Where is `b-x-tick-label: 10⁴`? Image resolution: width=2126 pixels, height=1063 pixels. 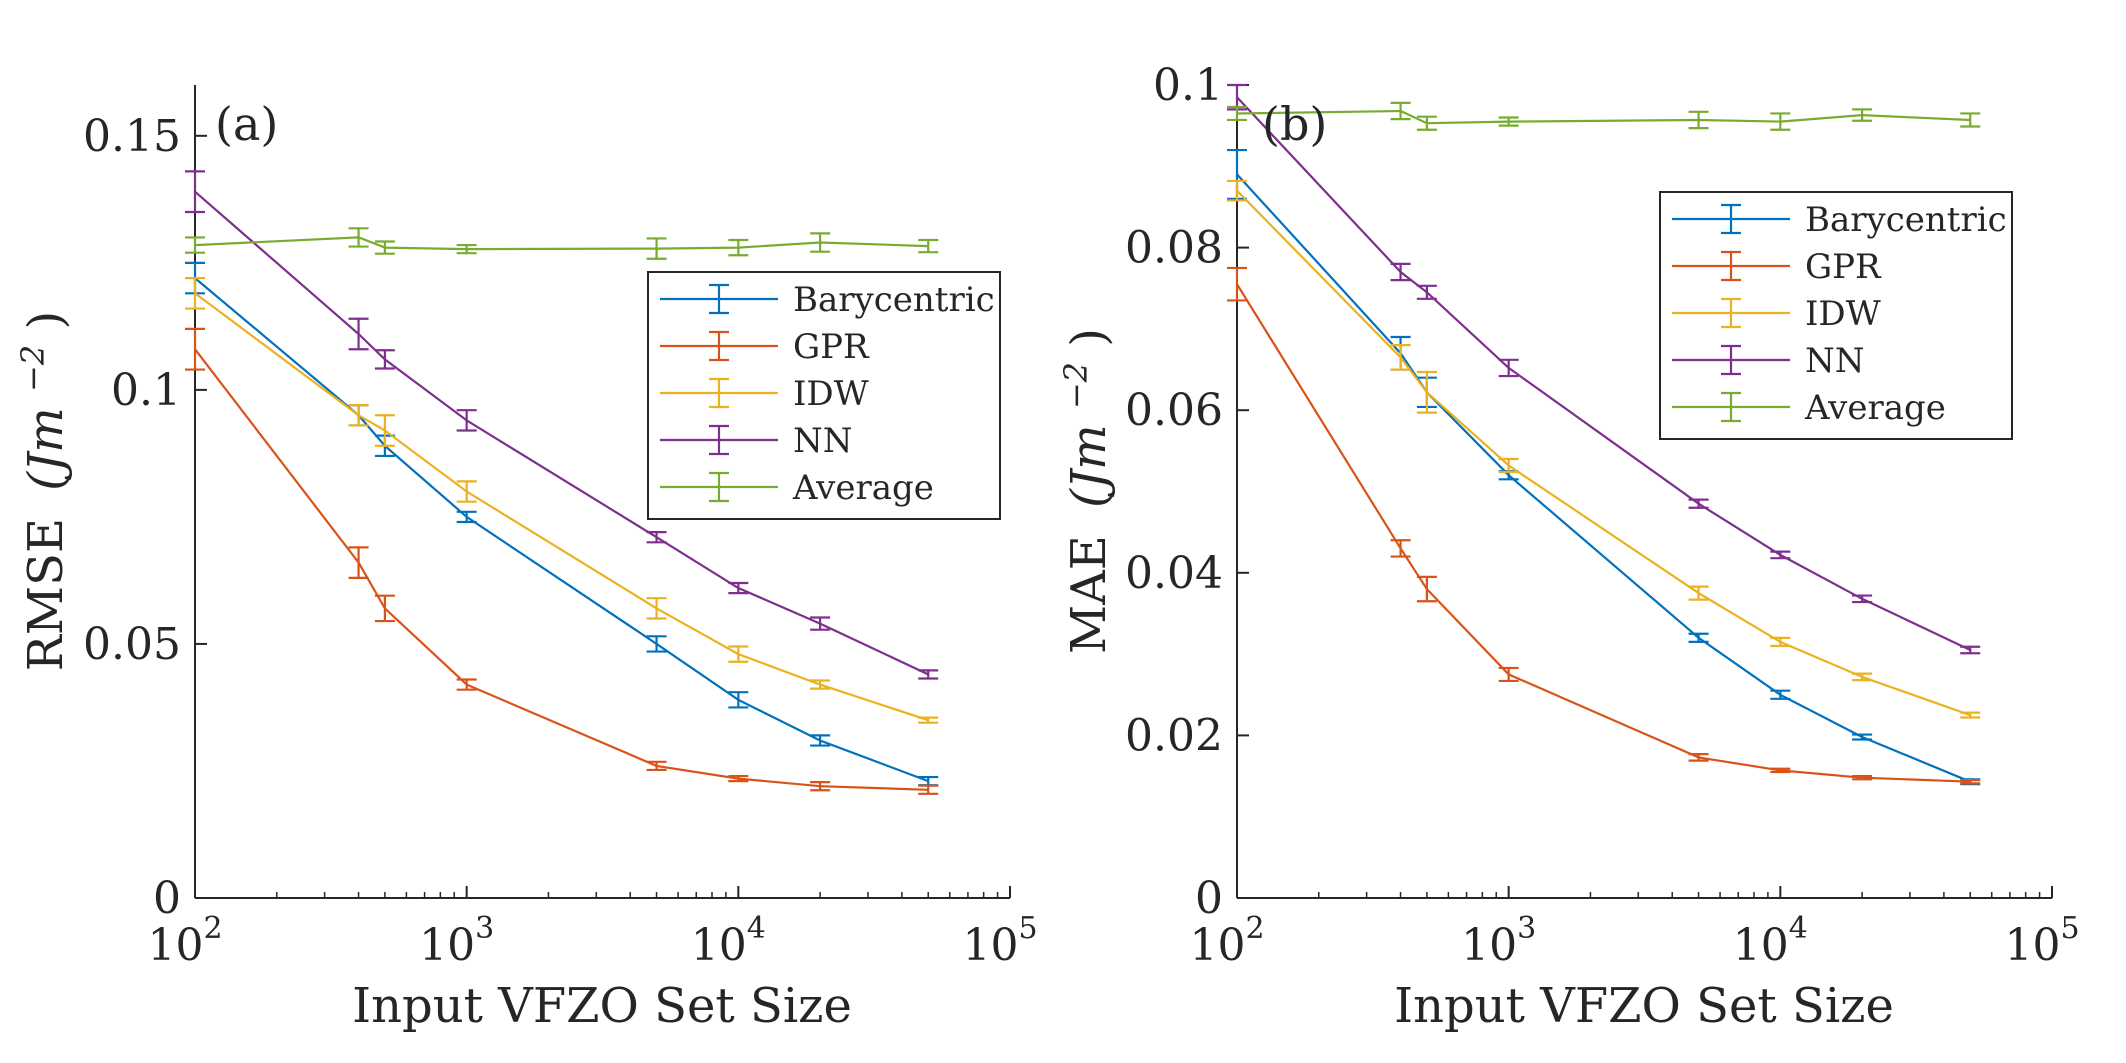
b-x-tick-label: 10⁴ is located at coordinates (1770, 941).